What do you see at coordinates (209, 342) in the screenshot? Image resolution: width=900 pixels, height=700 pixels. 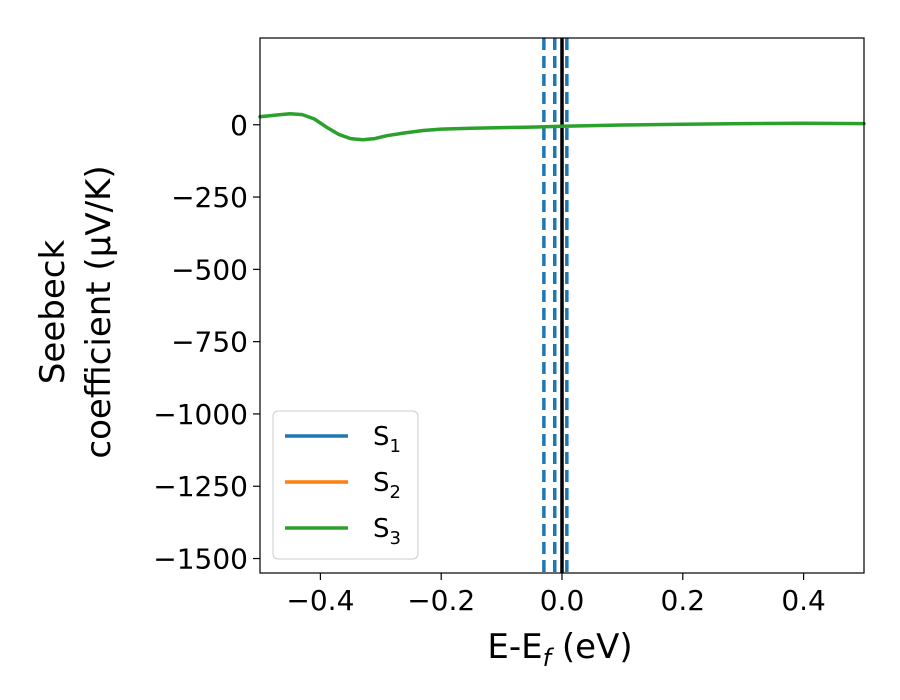 I see `y-tick-label-3: −750` at bounding box center [209, 342].